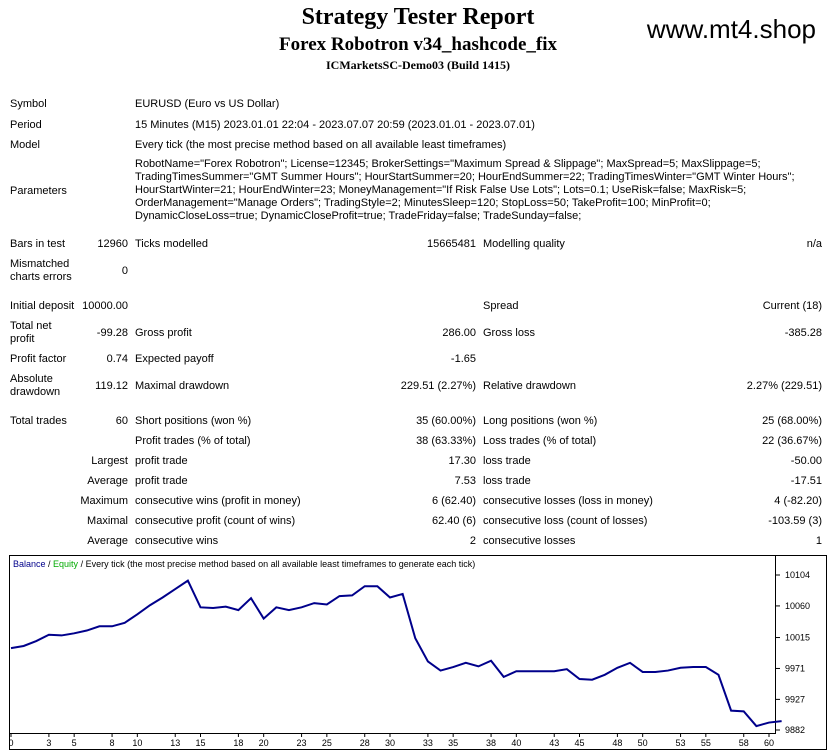 The image size is (836, 755). Describe the element at coordinates (264, 743) in the screenshot. I see `x-tick-label: 20` at that location.